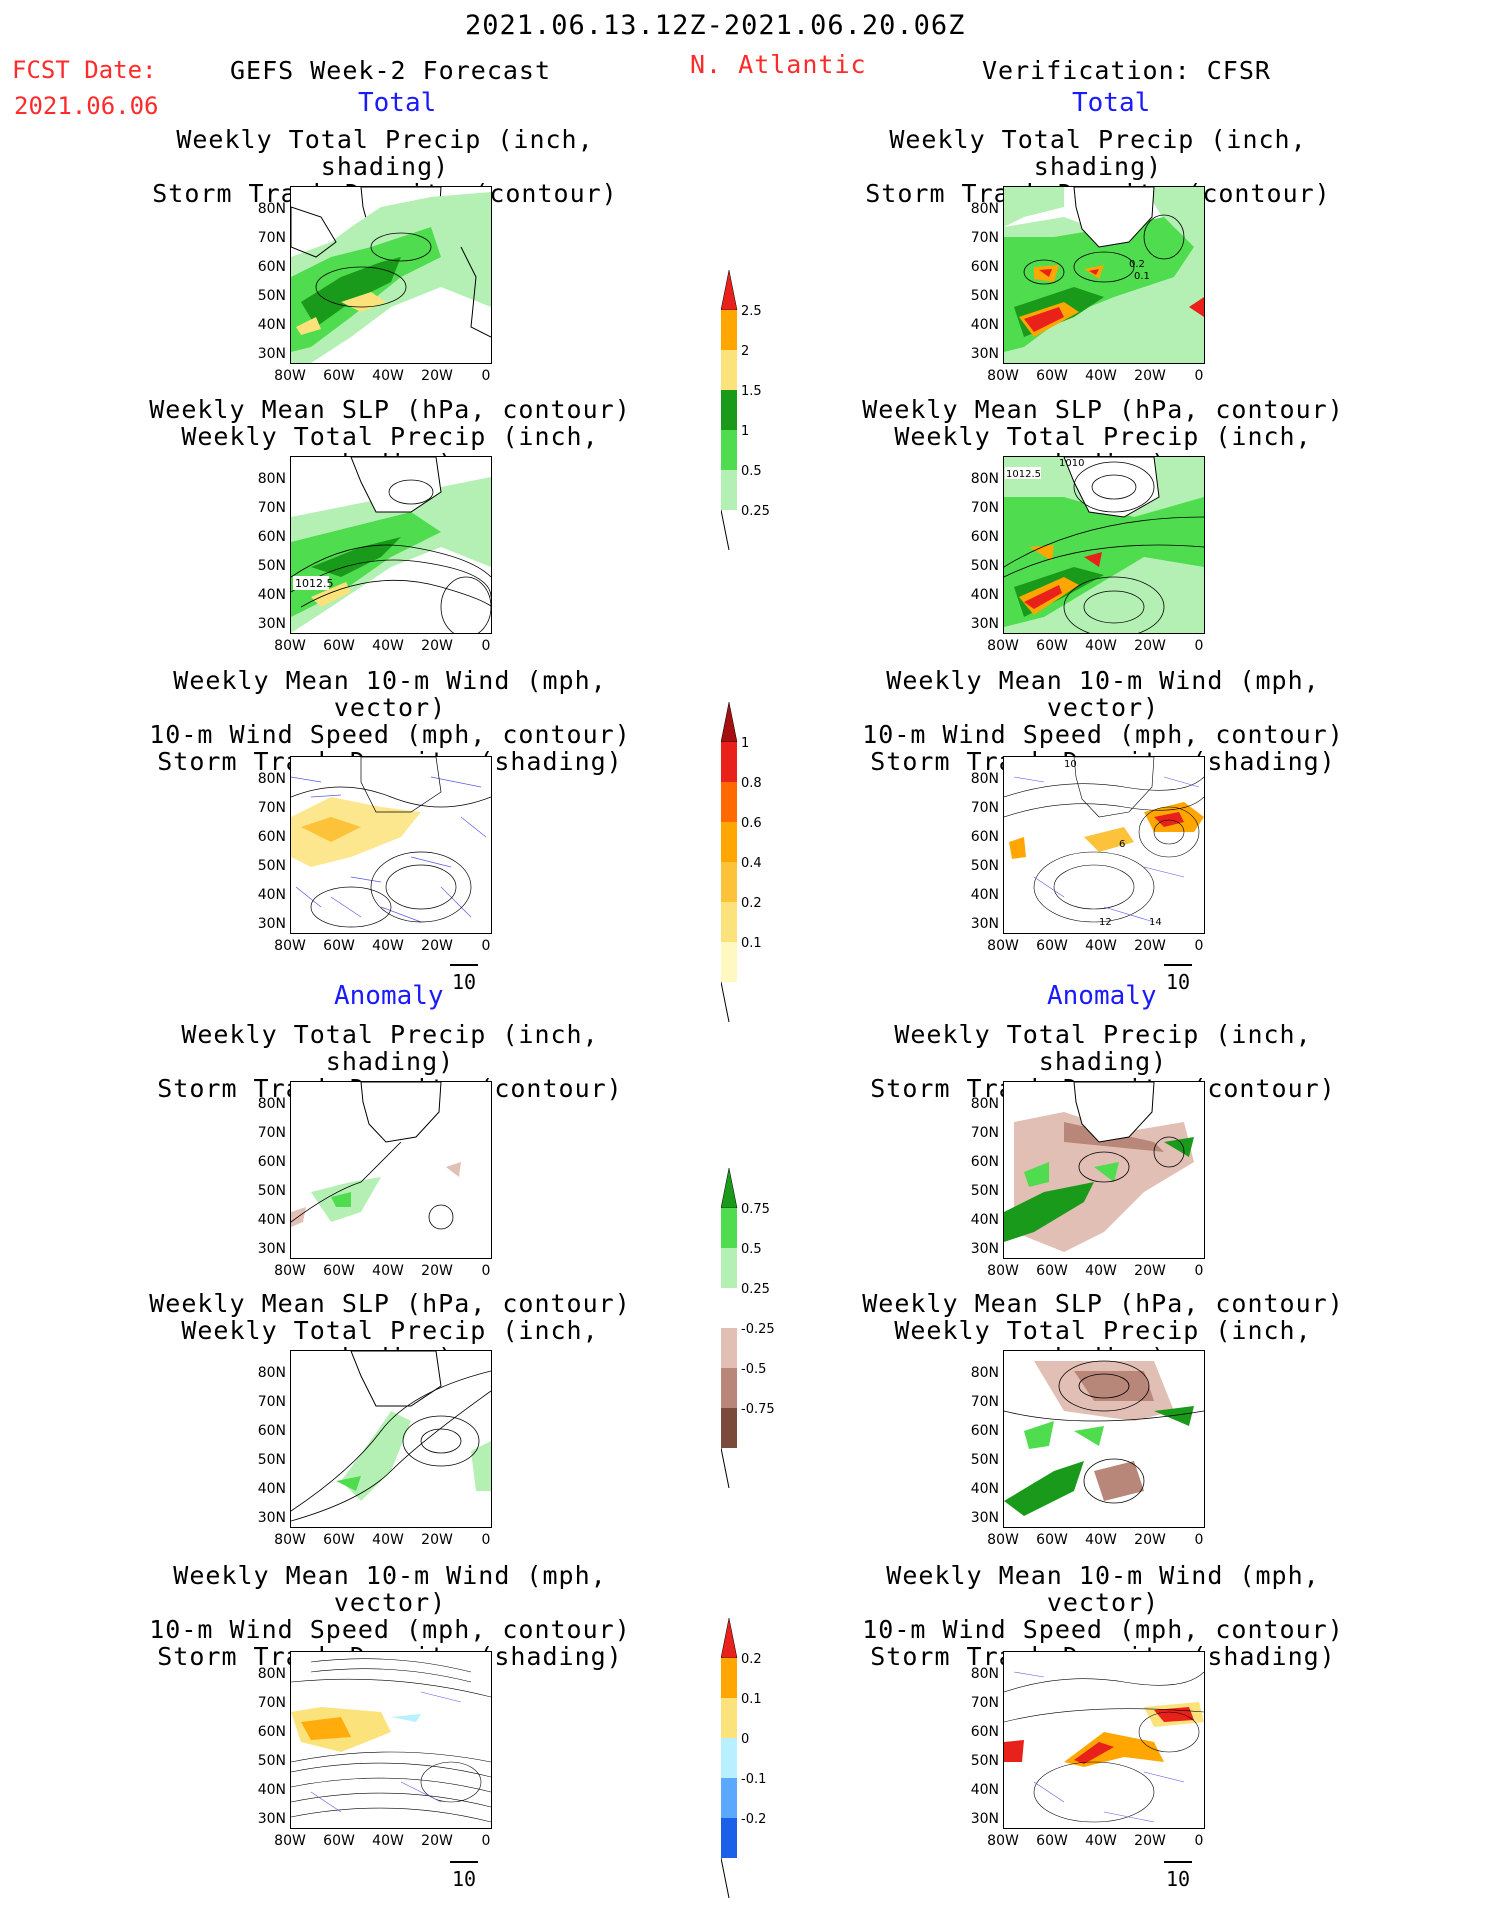 The image size is (1487, 1925). I want to click on colorbar-precip-total: 2.5 2 1.5 1 0.5 0.25, so click(755, 416).